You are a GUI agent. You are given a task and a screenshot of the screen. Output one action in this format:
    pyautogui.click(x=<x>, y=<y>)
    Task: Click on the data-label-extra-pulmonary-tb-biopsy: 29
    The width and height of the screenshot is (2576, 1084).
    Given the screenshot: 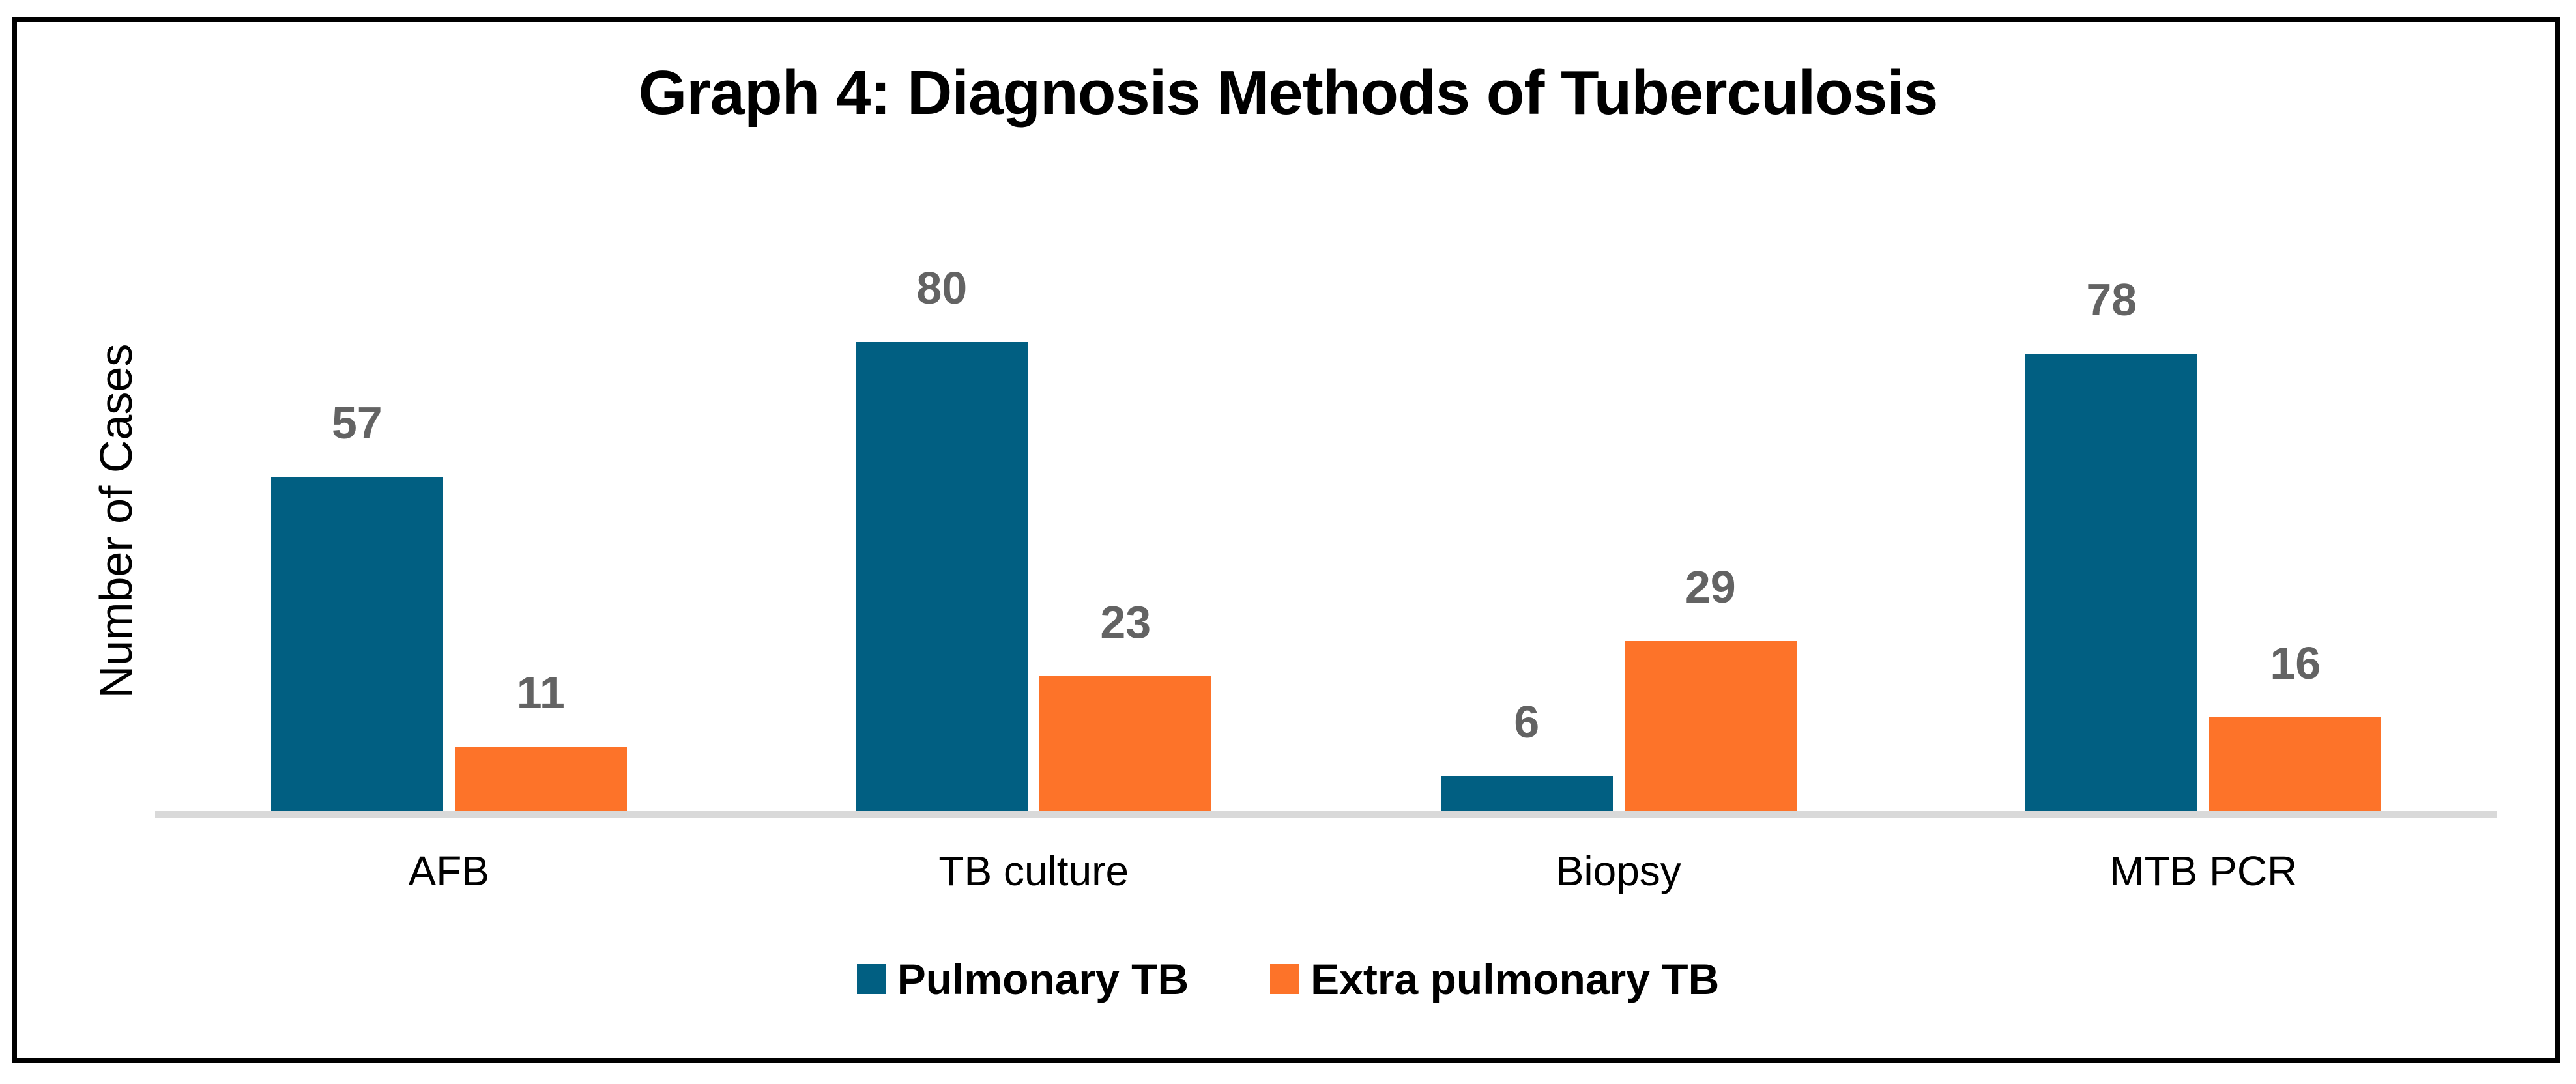 What is the action you would take?
    pyautogui.click(x=1710, y=587)
    